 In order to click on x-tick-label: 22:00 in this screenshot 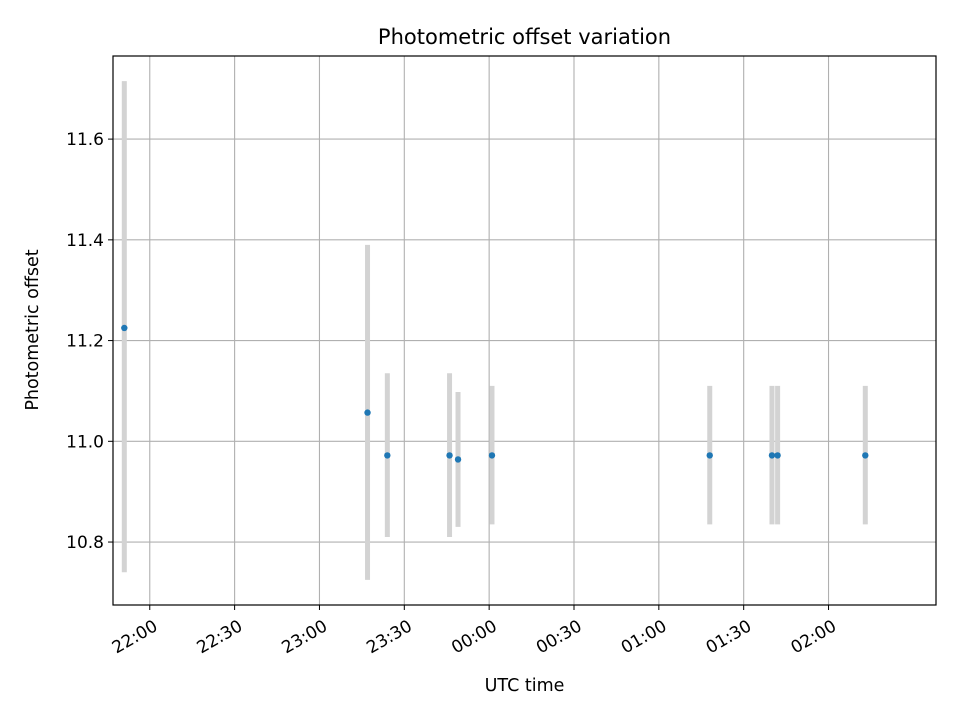, I will do `click(135, 637)`.